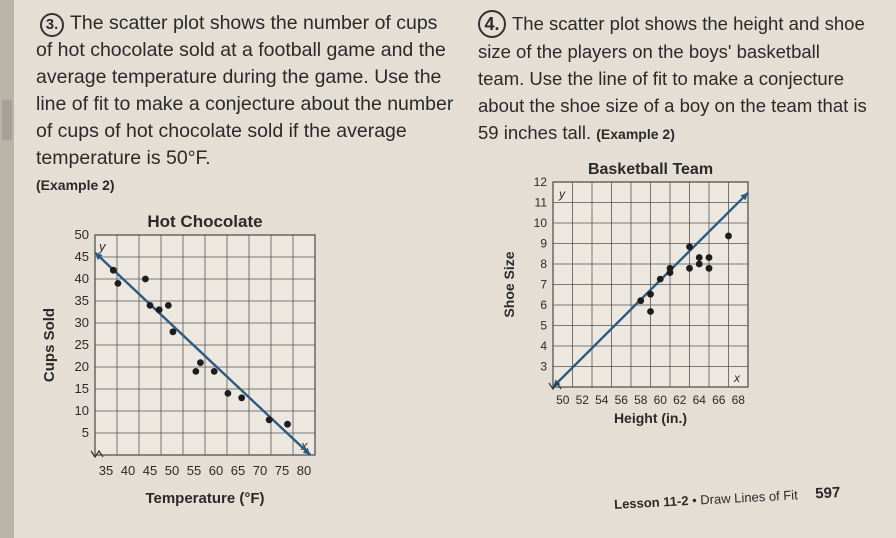  Describe the element at coordinates (238, 470) in the screenshot. I see `x-tick-label: 65` at that location.